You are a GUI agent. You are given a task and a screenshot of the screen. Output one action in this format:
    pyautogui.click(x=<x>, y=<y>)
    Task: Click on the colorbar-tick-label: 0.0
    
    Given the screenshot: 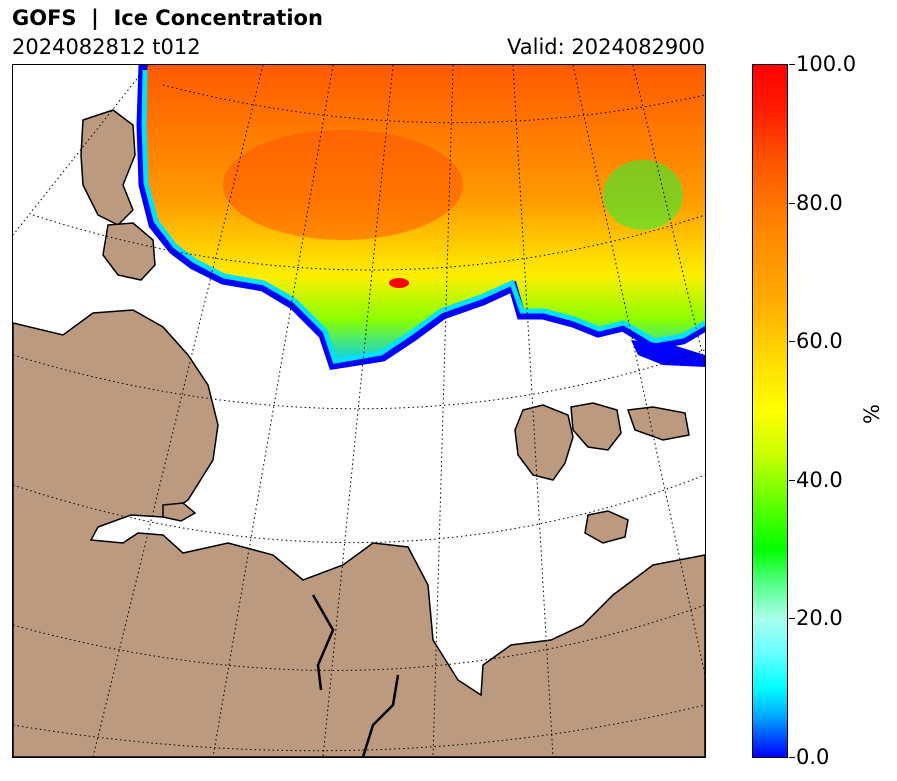 What is the action you would take?
    pyautogui.click(x=813, y=757)
    